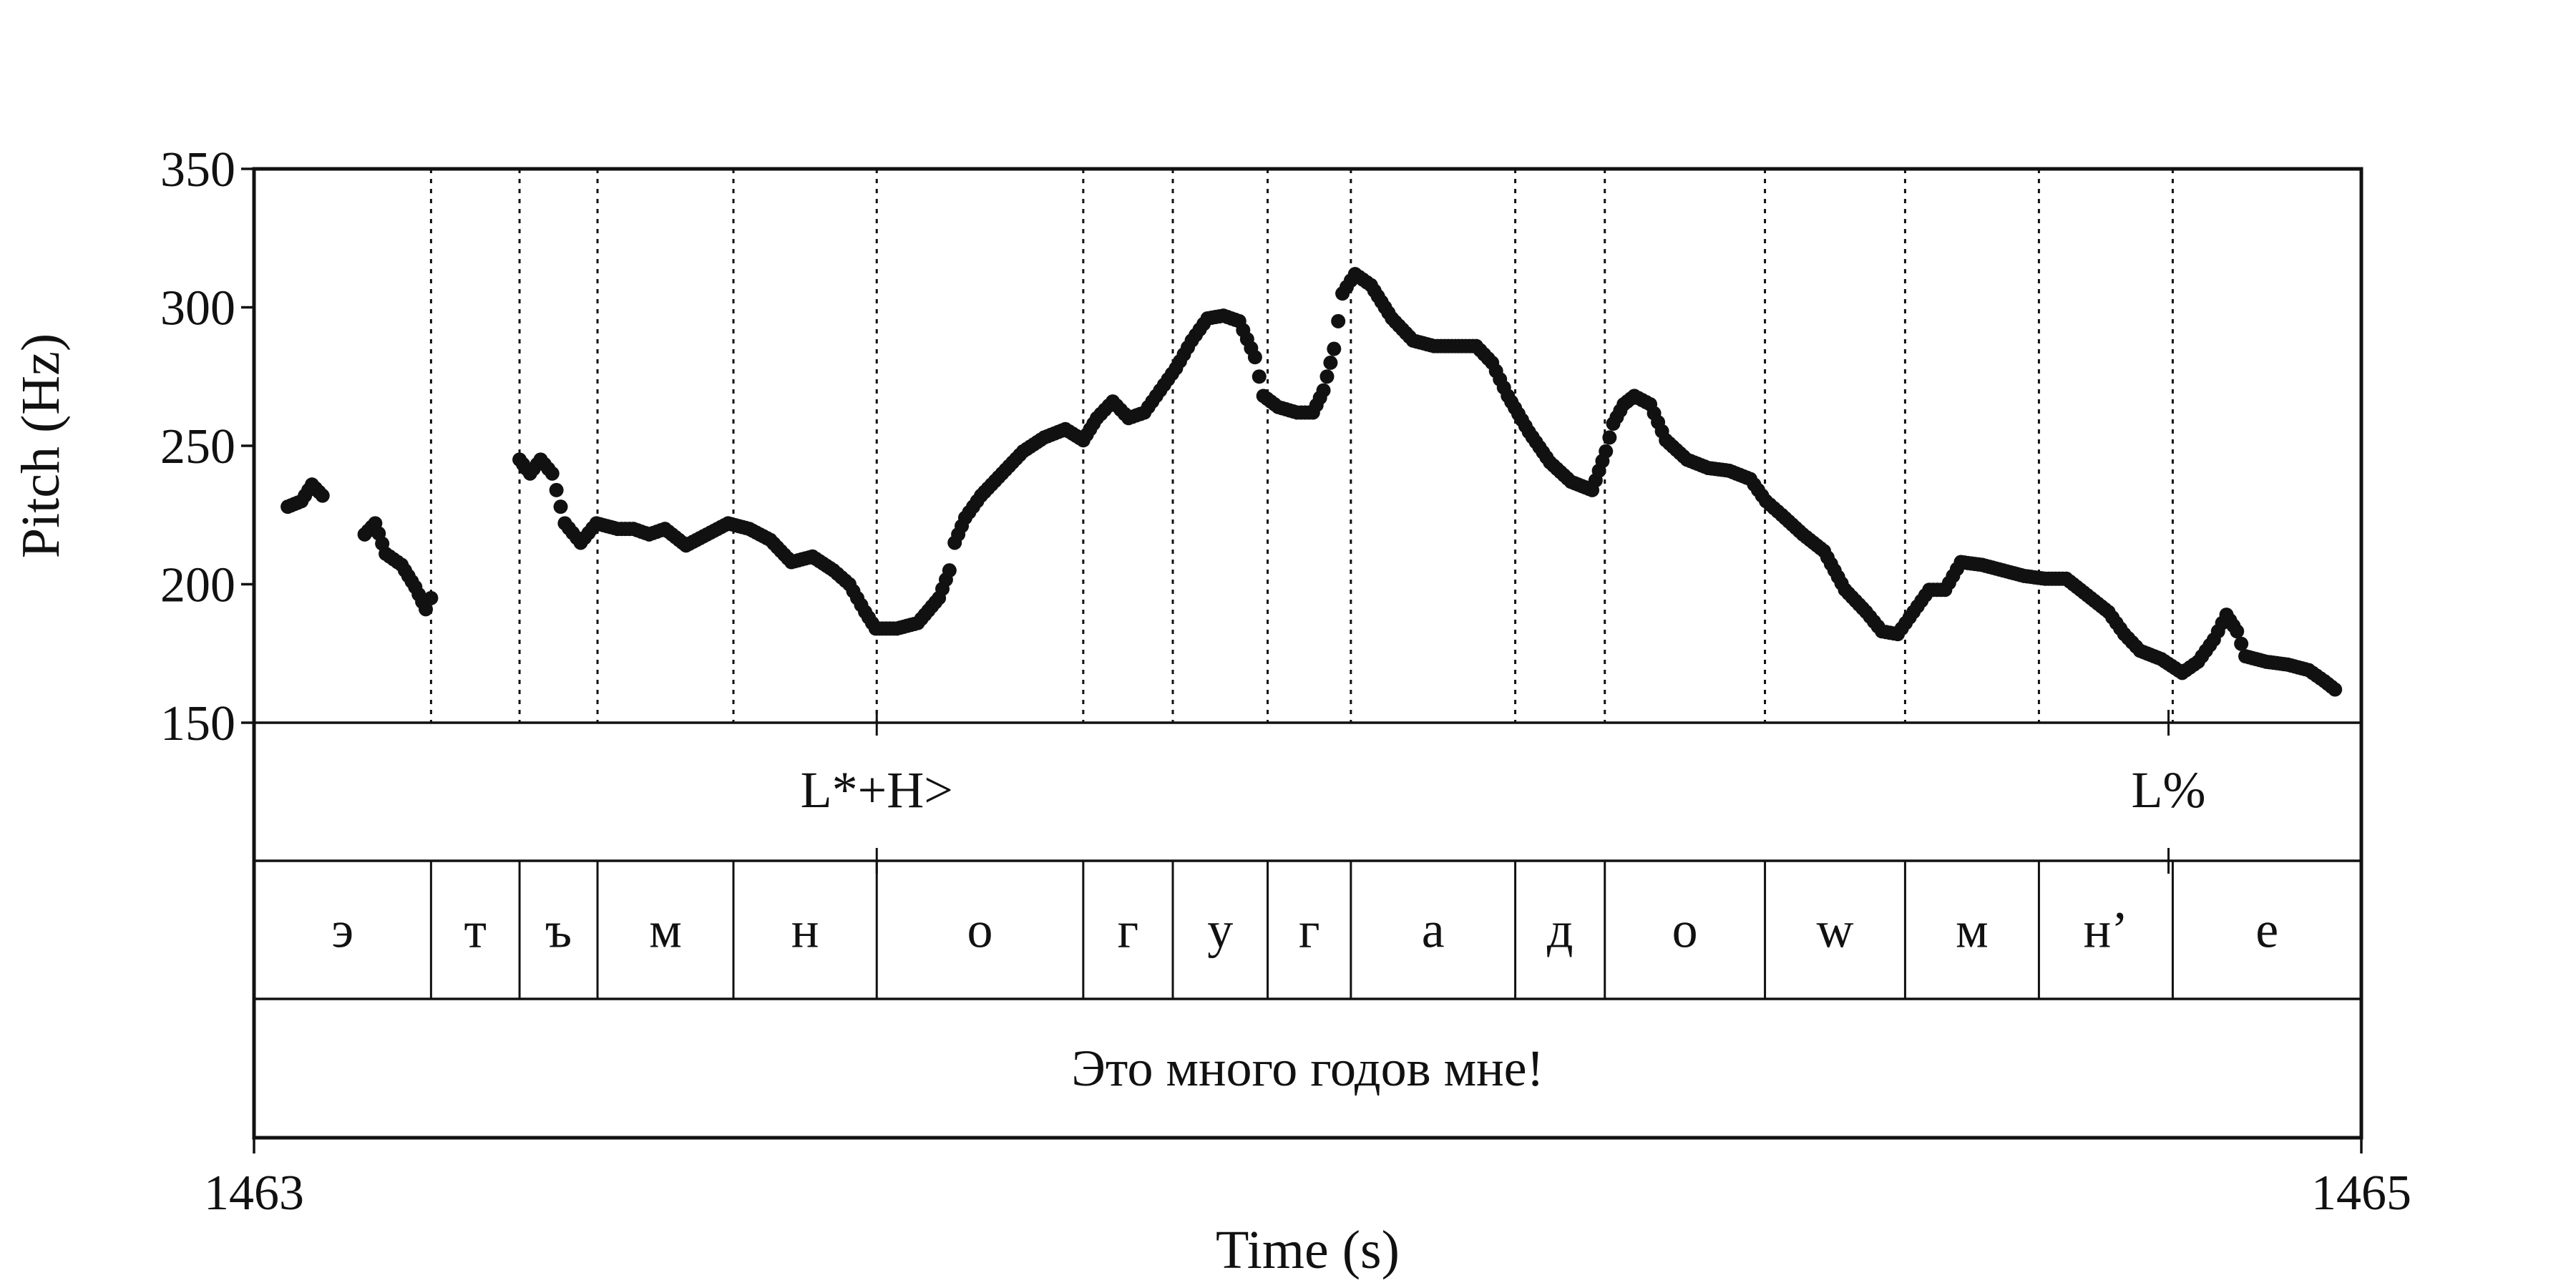 The image size is (2576, 1288). What do you see at coordinates (2106, 930) in the screenshot?
I see `segment-label: н’` at bounding box center [2106, 930].